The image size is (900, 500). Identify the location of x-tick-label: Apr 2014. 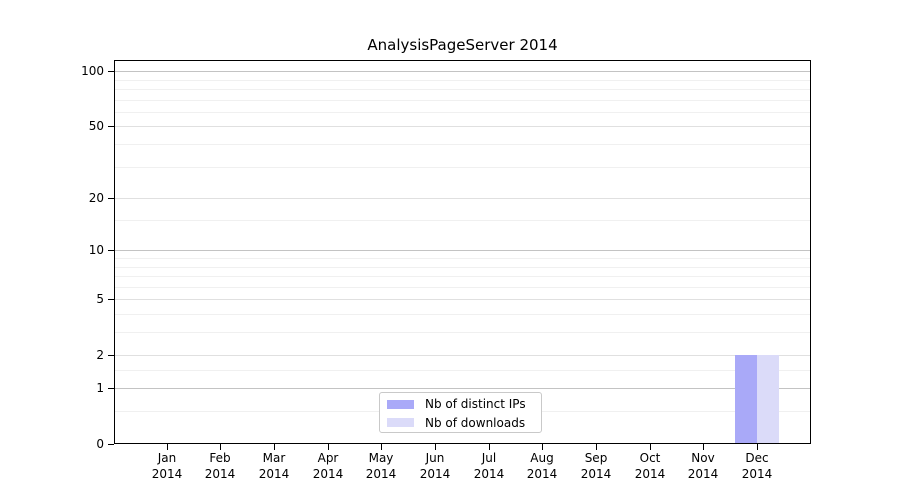
(328, 466).